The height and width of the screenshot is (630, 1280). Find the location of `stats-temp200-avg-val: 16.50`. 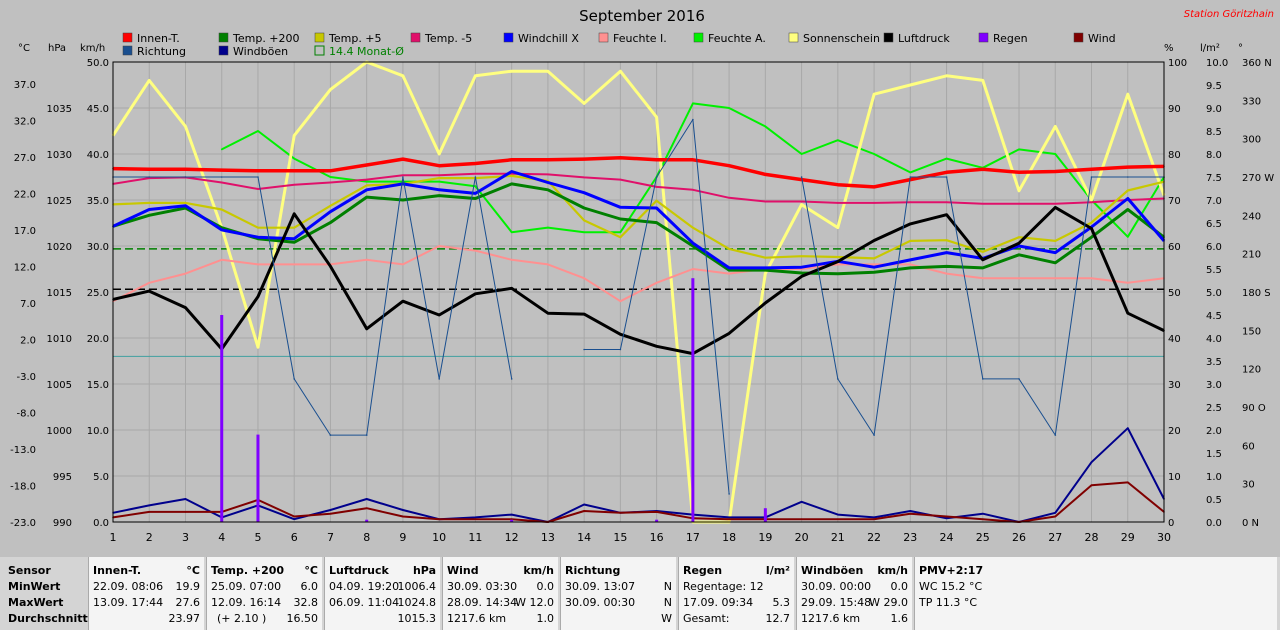

stats-temp200-avg-val: 16.50 is located at coordinates (302, 618).